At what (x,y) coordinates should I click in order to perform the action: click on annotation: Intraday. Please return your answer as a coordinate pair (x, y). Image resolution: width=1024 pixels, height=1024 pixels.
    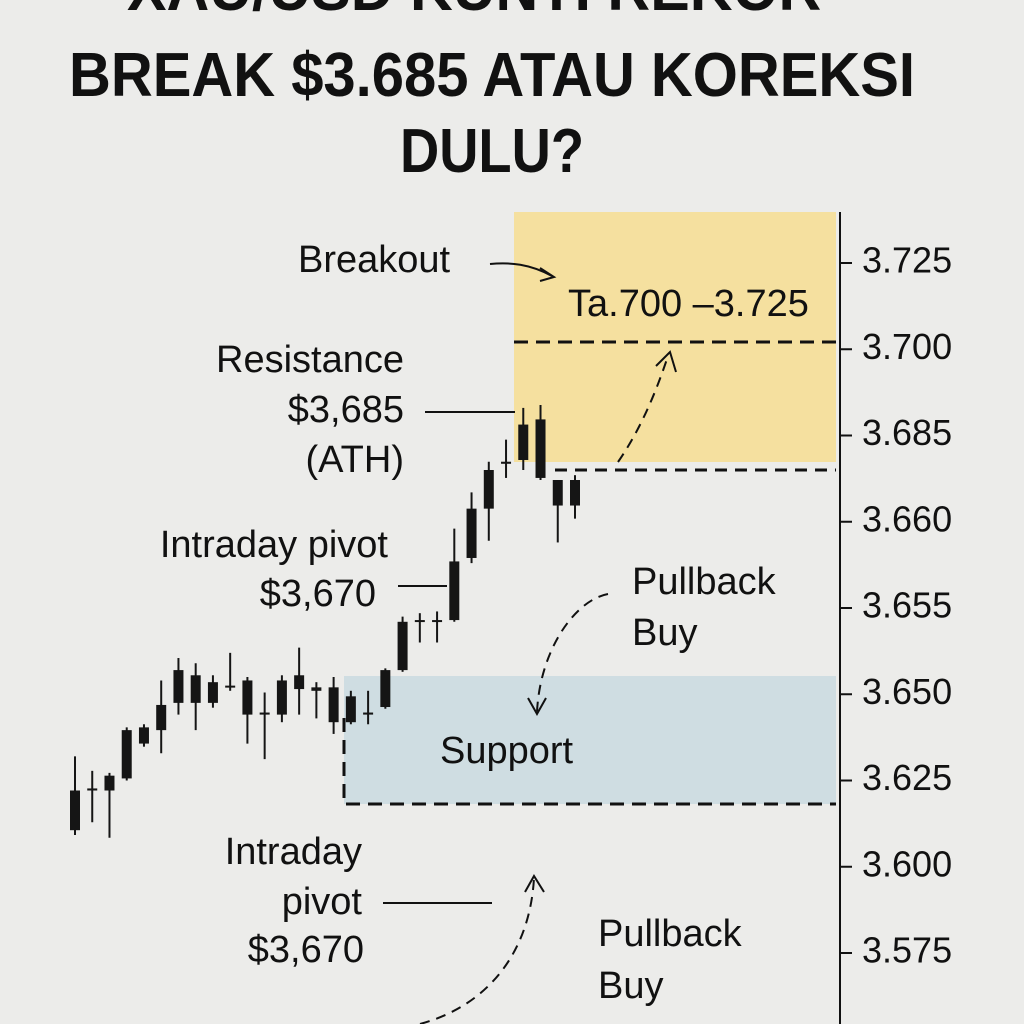
    Looking at the image, I should click on (293, 852).